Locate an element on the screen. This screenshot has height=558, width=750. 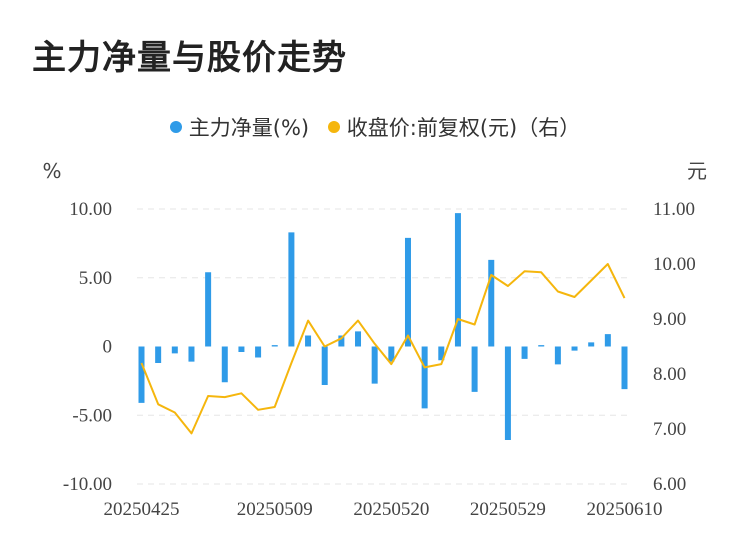
legend-item-close-price: 收盘价:前复权(元)（右） is located at coordinates (454, 127).